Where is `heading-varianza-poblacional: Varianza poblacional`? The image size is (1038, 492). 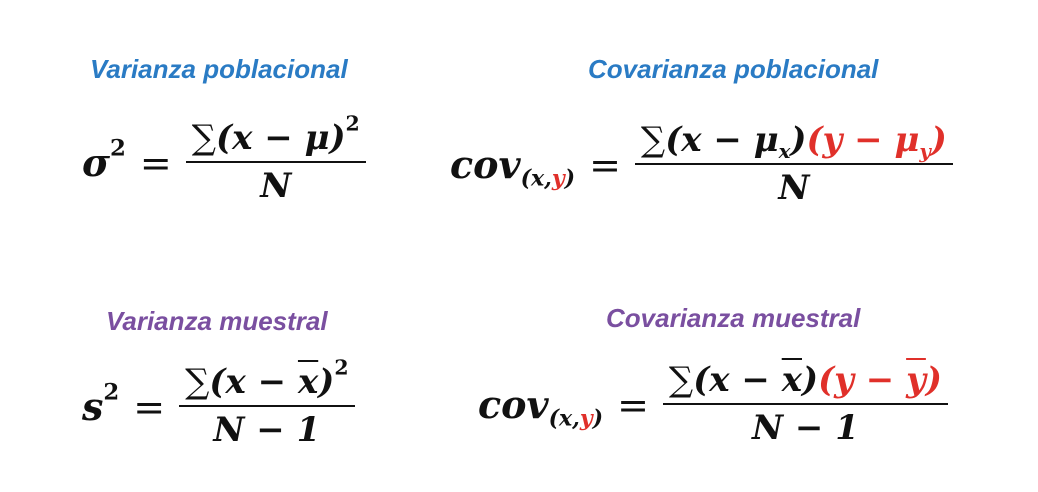 heading-varianza-poblacional: Varianza poblacional is located at coordinates (219, 69).